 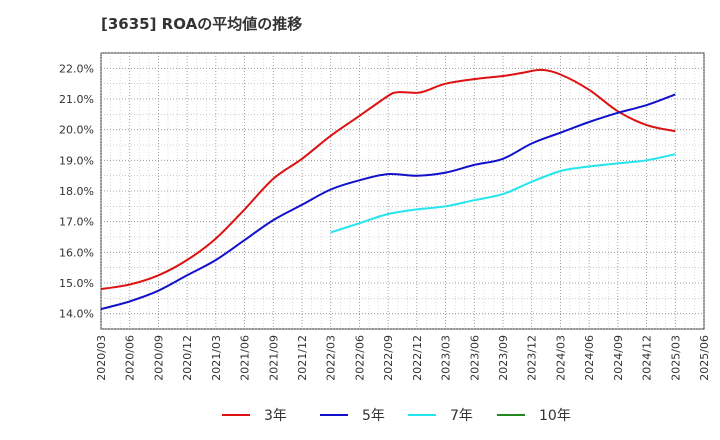 I want to click on x-tick-label: 2020/12, so click(x=187, y=358).